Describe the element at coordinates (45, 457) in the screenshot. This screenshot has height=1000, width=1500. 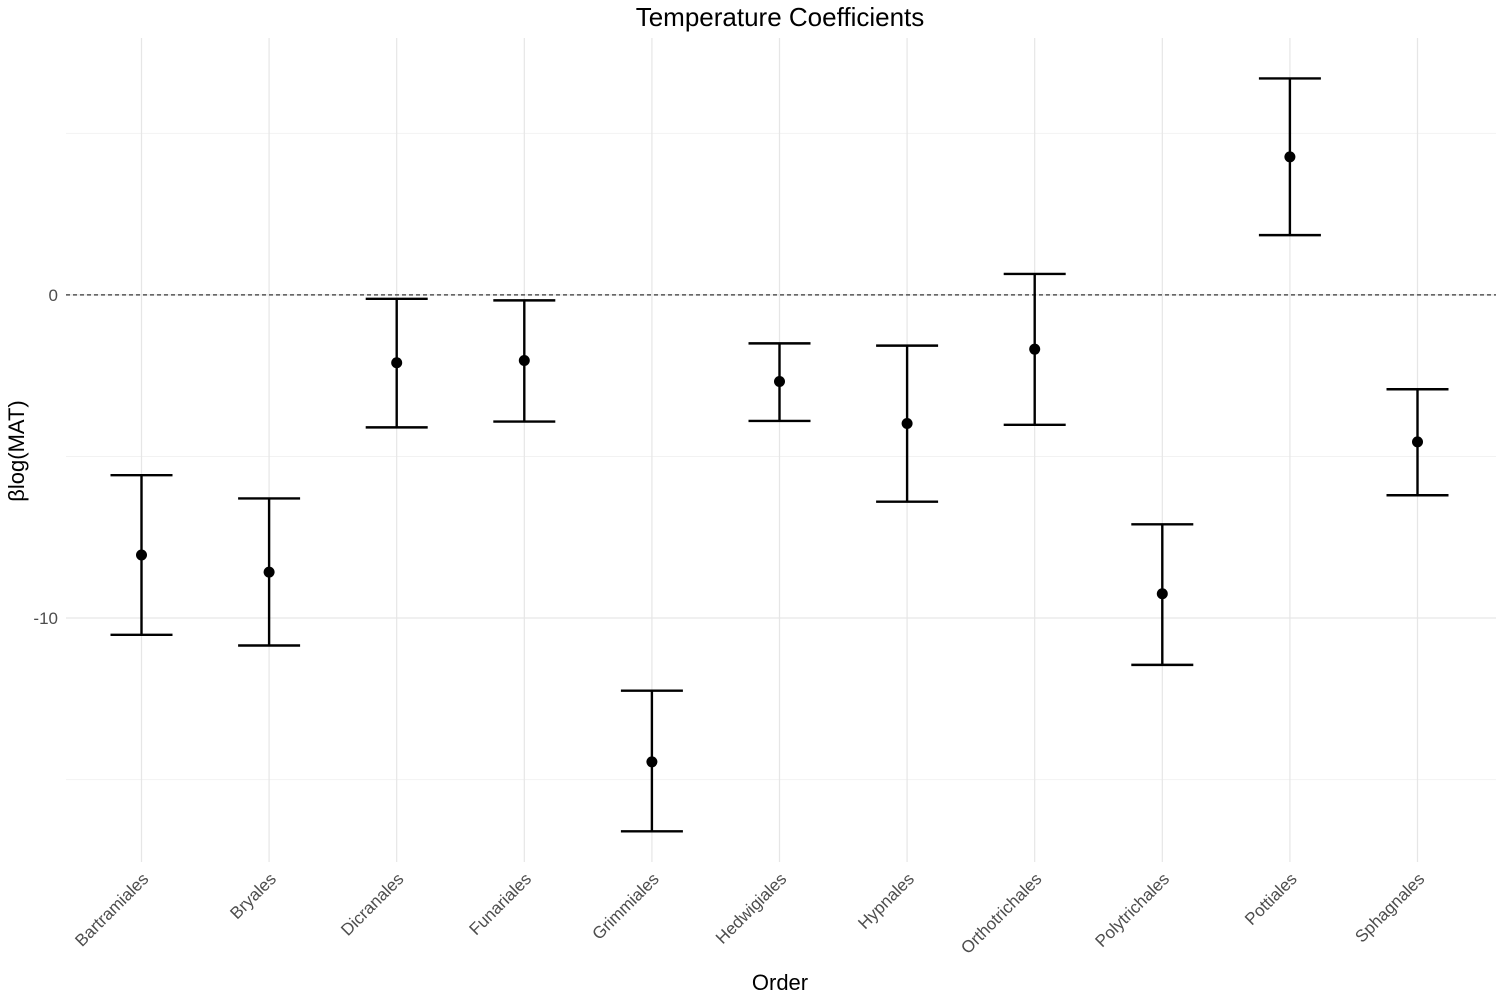
I see `y-axis-ticks: 0 -10` at that location.